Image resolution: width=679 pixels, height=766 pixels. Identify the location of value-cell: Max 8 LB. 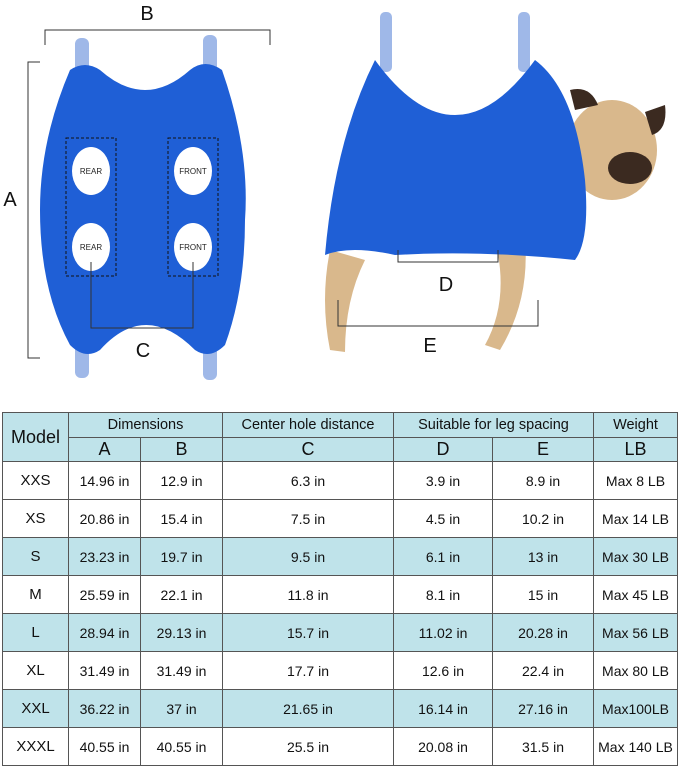
(635, 480).